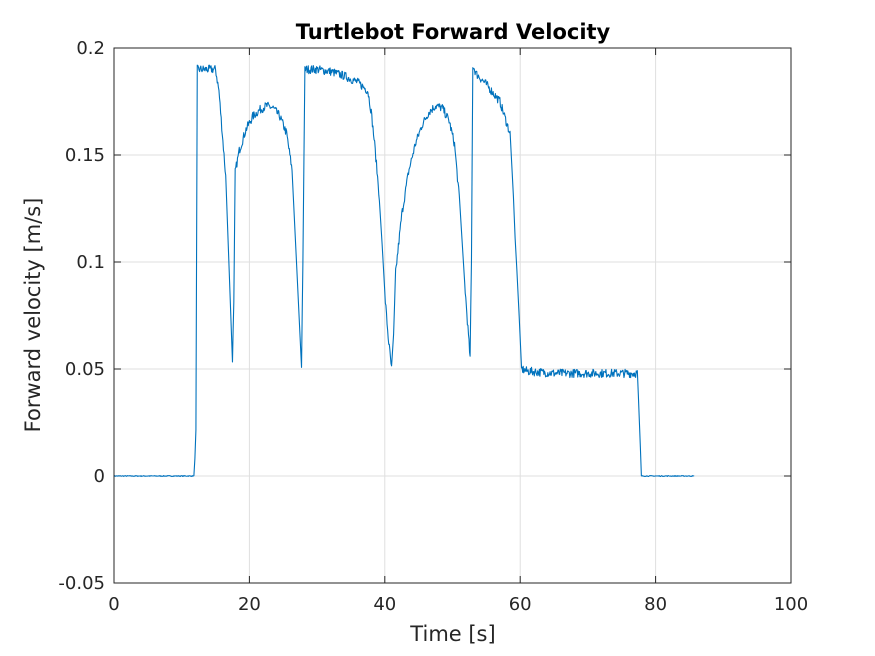  Describe the element at coordinates (384, 604) in the screenshot. I see `x-tick-label: 40` at that location.